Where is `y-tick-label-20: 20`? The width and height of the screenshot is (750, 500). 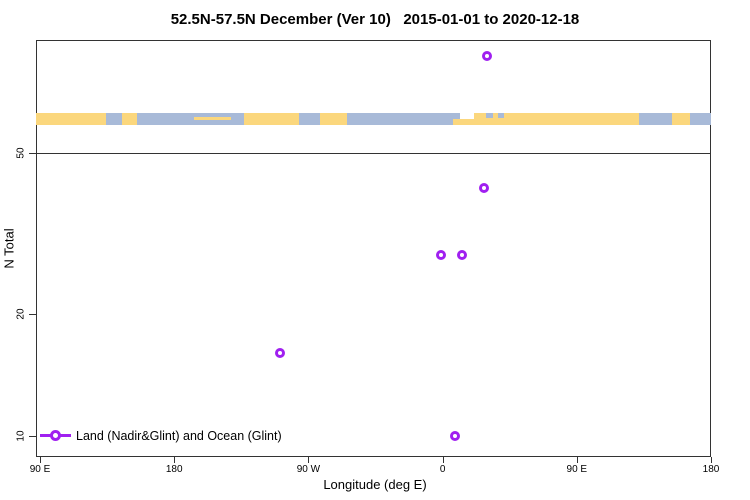 y-tick-label-20: 20 is located at coordinates (21, 314).